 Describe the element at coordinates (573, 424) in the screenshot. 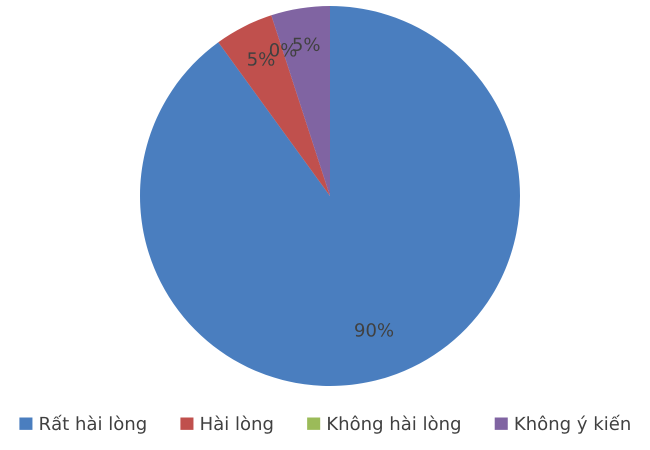

I see `legend-label: Không ý kiến` at that location.